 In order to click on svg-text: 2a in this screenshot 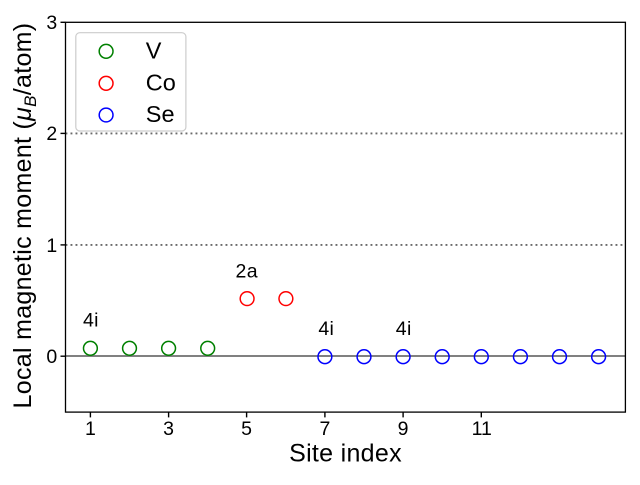, I will do `click(247, 271)`.